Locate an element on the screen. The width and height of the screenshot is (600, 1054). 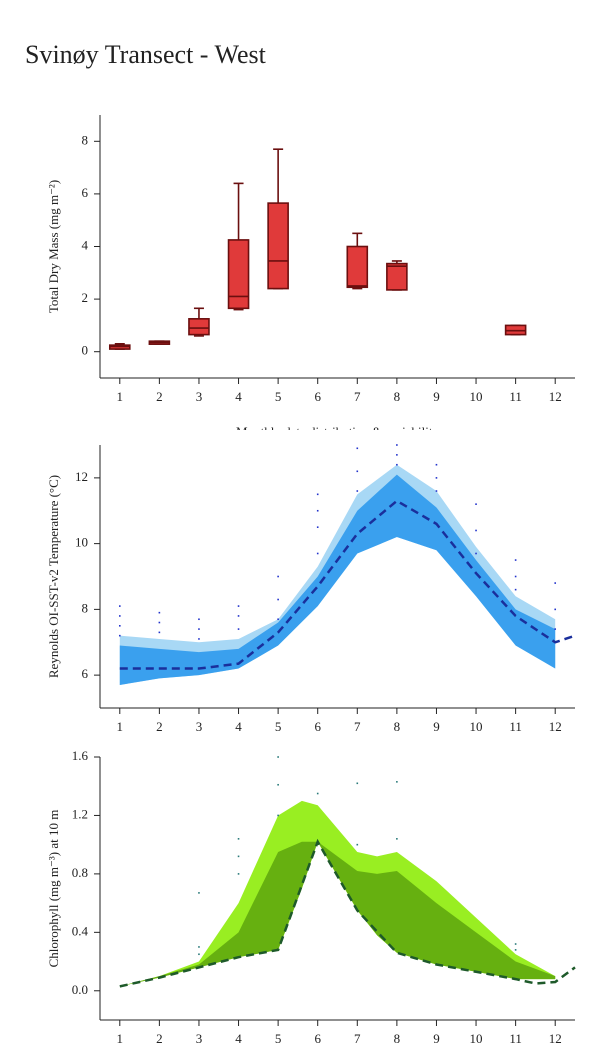
y-tick-label: 12 is located at coordinates (81, 476).